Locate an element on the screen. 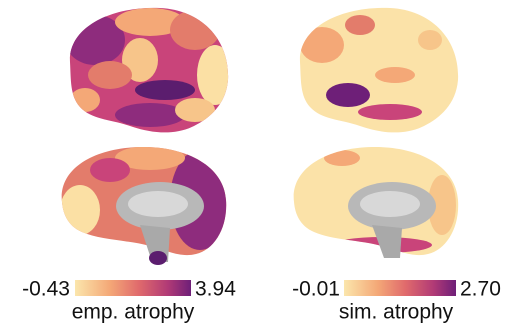 The width and height of the screenshot is (511, 326). brain-lateral-emp is located at coordinates (149, 70).